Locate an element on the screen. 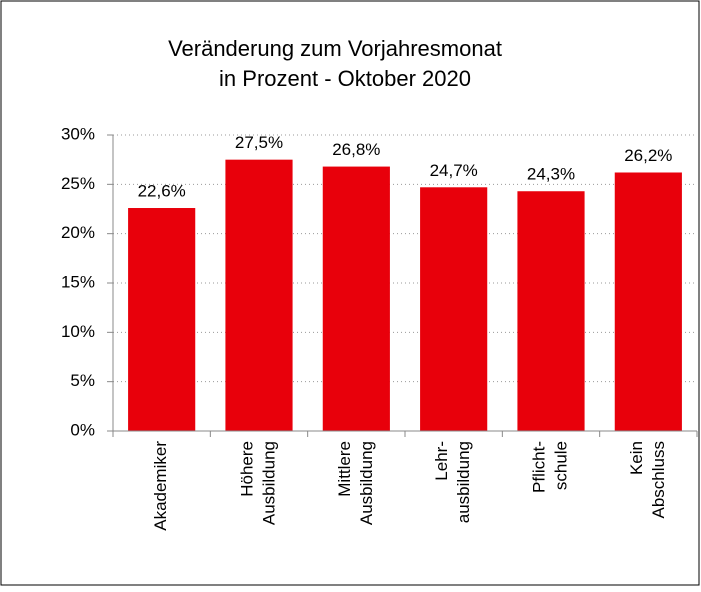  value-label: 26,8% is located at coordinates (356, 149).